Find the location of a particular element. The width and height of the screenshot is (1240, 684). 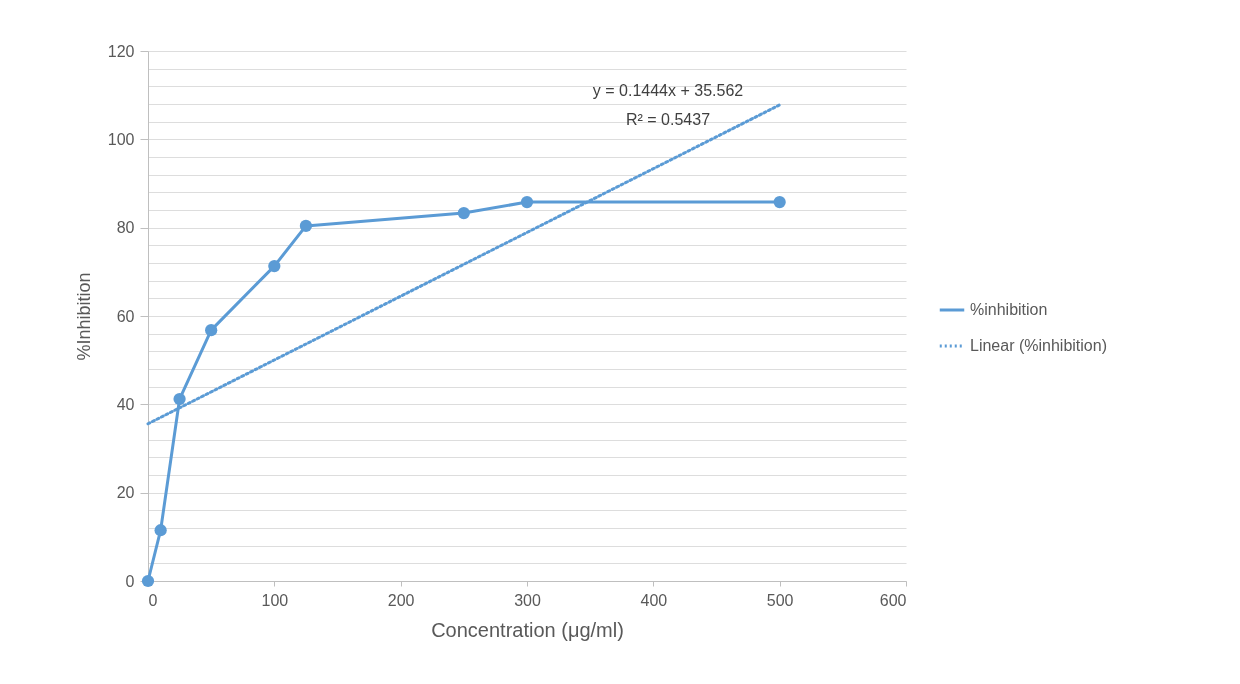

y-tick-label: 120 is located at coordinates (121, 51).